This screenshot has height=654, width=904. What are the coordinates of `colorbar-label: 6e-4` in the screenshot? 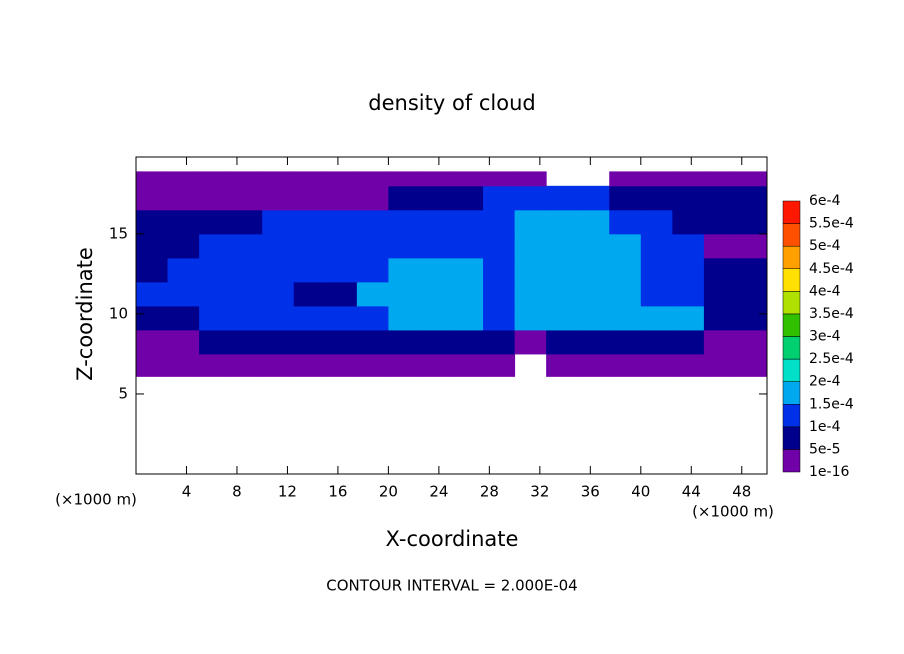 It's located at (825, 201).